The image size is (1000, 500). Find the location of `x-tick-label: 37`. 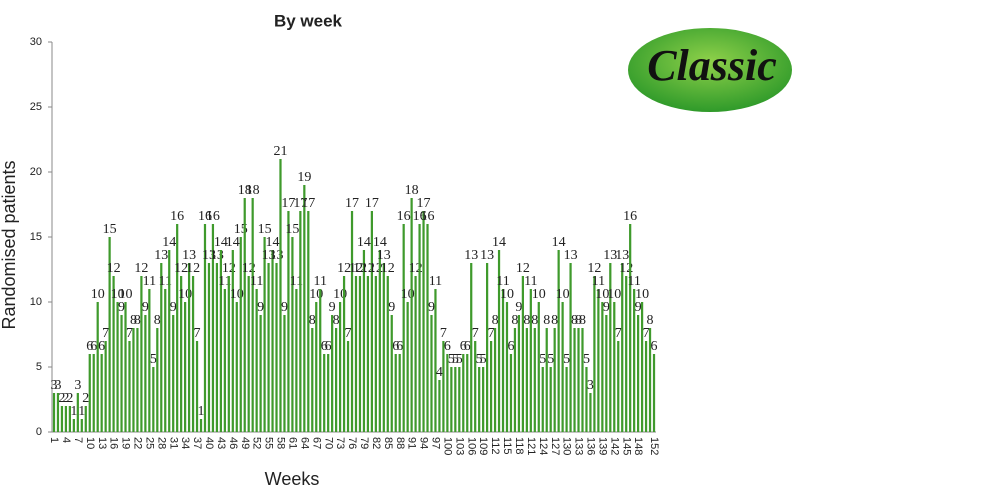

x-tick-label: 37 is located at coordinates (197, 443).